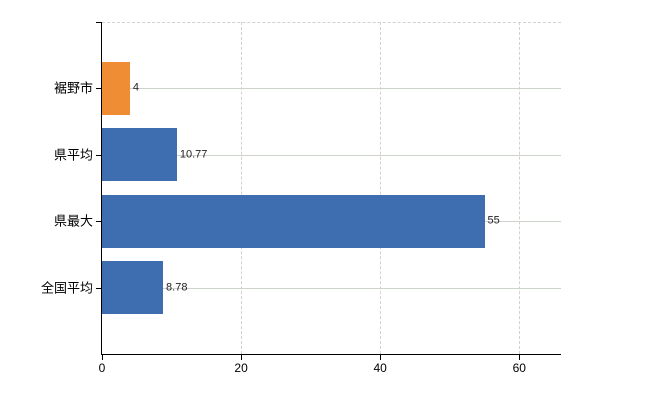 The height and width of the screenshot is (400, 650). I want to click on bar-value-label: 10.77, so click(193, 154).